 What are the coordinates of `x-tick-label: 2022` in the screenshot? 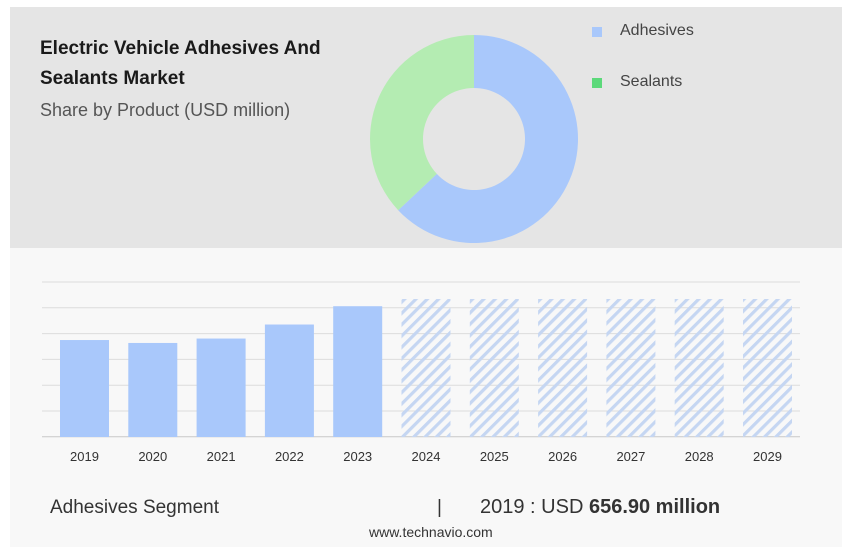 It's located at (289, 456).